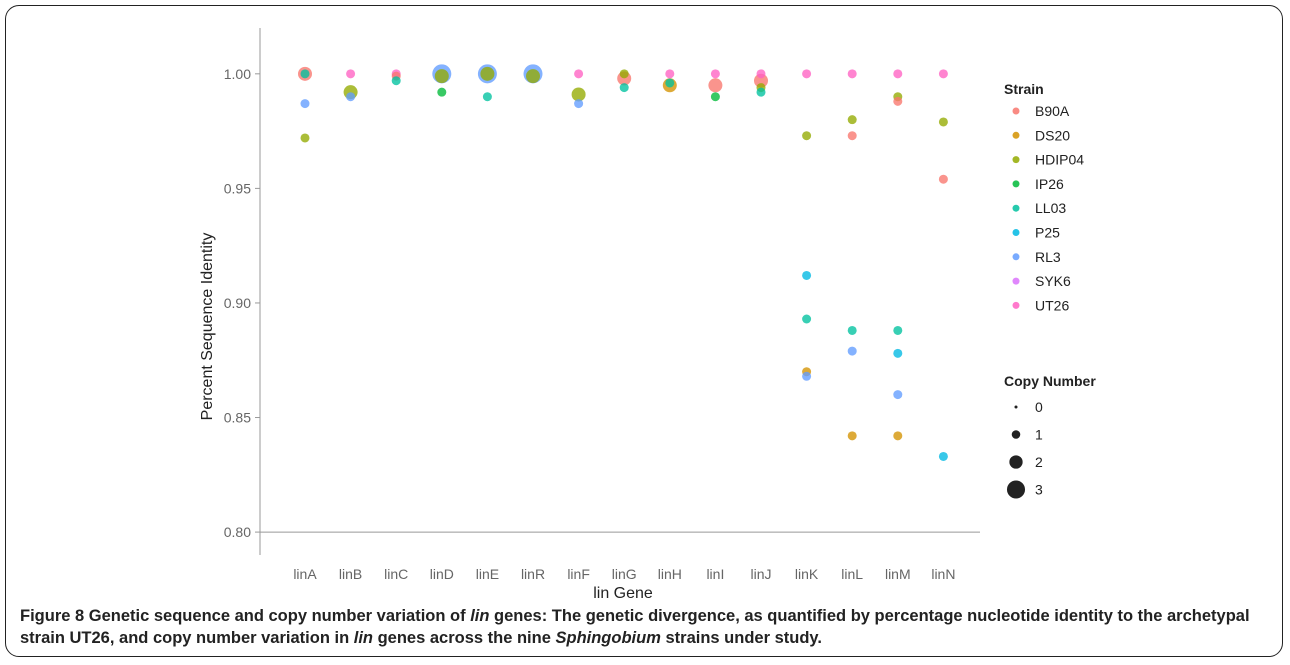 The height and width of the screenshot is (665, 1290). Describe the element at coordinates (670, 574) in the screenshot. I see `x-tick-label: linH` at that location.